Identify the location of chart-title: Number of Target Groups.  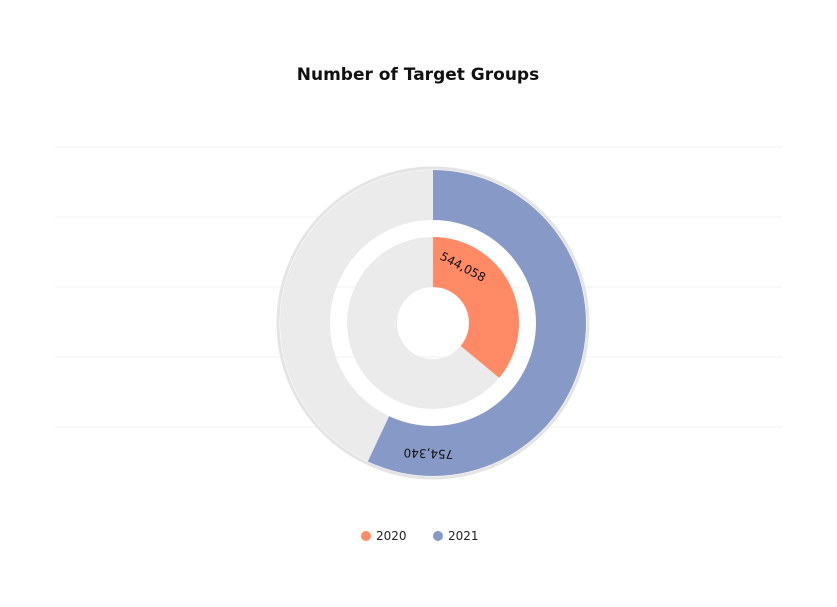
(418, 75).